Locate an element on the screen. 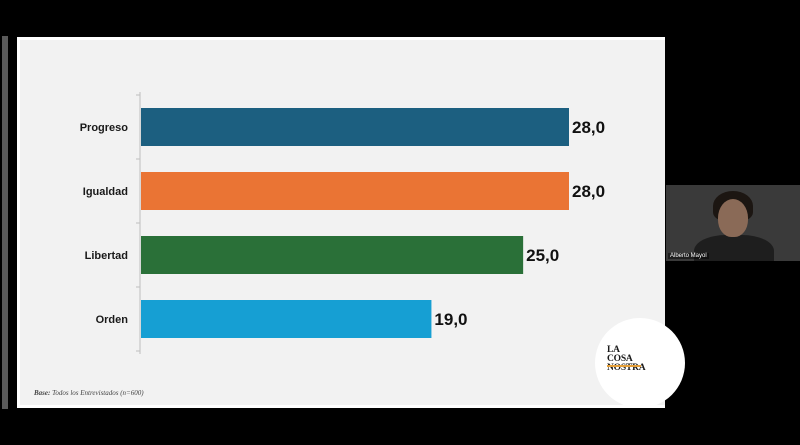 Image resolution: width=800 pixels, height=445 pixels. participant-name: Alberto Mayol is located at coordinates (688, 256).